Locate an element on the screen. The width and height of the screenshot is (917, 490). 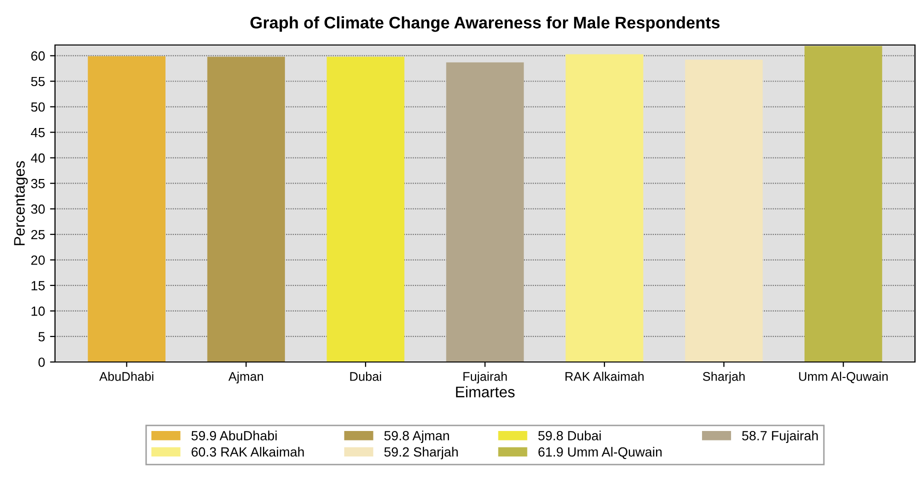
y-tick-label: 45 is located at coordinates (37, 133).